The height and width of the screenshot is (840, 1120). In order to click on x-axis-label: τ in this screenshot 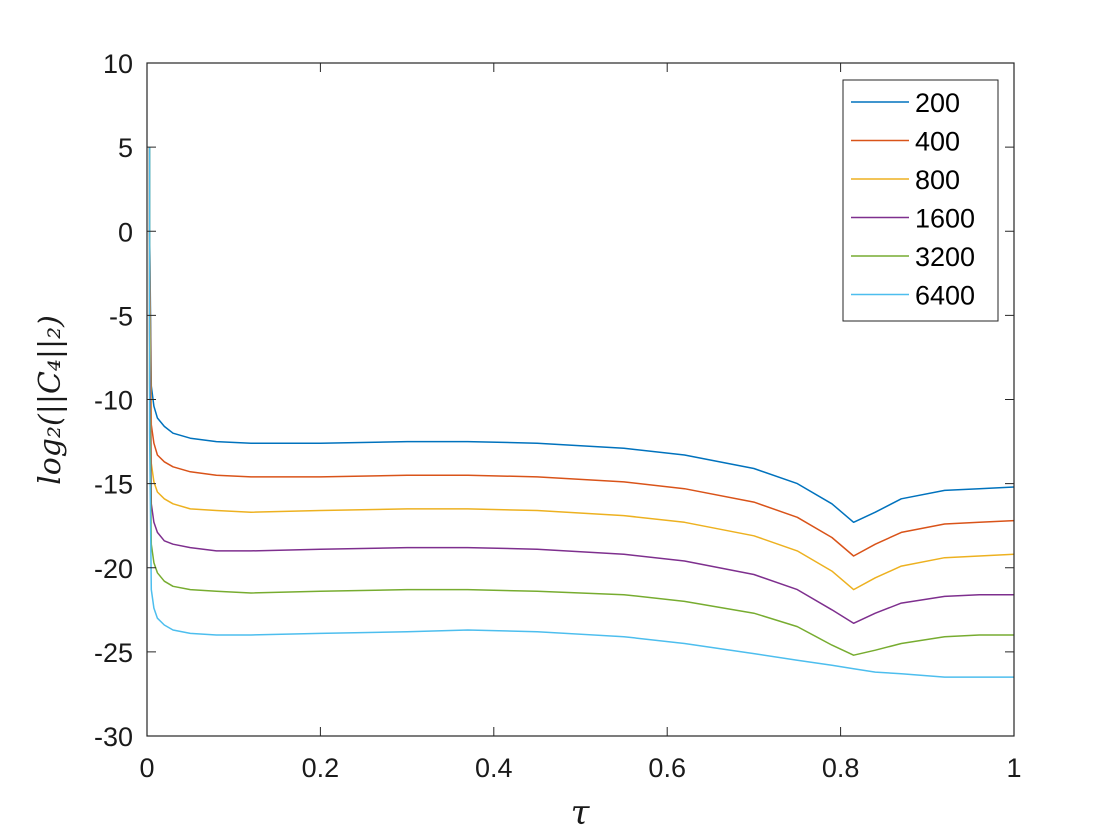, I will do `click(581, 813)`.